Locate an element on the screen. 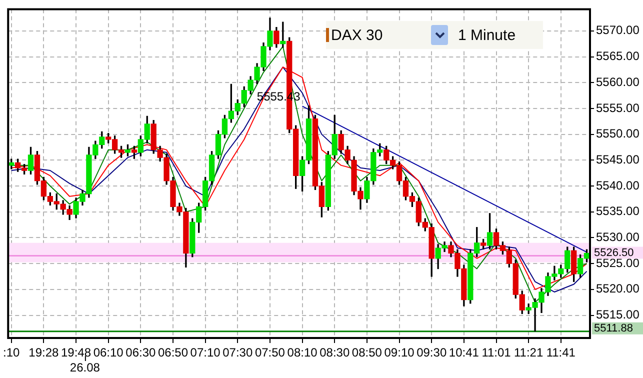 This screenshot has width=643, height=378. annotation: 1 Minute is located at coordinates (487, 35).